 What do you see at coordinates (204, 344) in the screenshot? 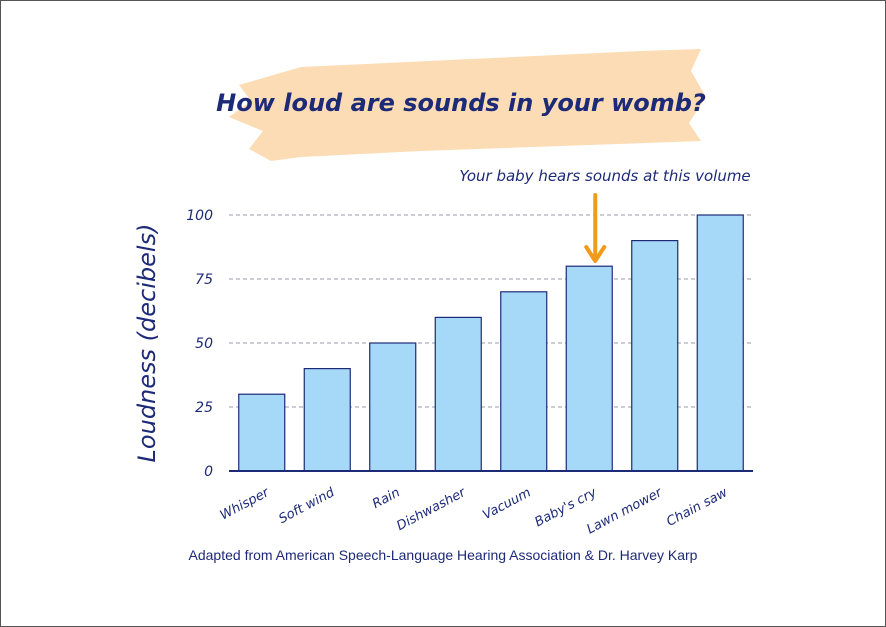
I see `y-tick-label: 50` at bounding box center [204, 344].